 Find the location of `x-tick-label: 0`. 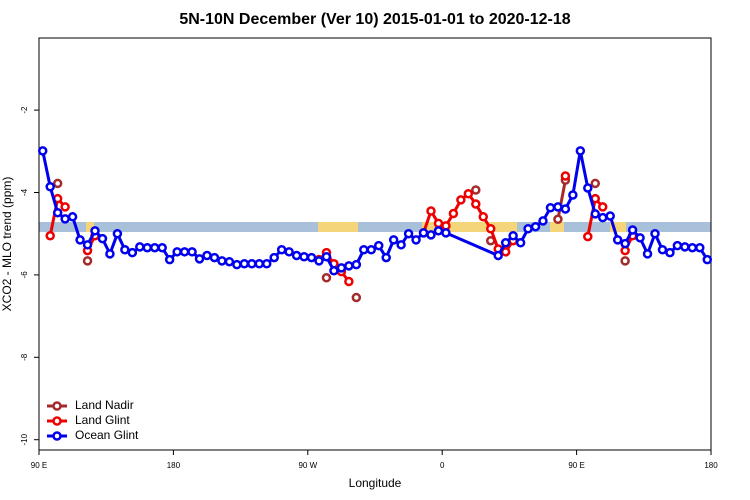

x-tick-label: 0 is located at coordinates (442, 465).